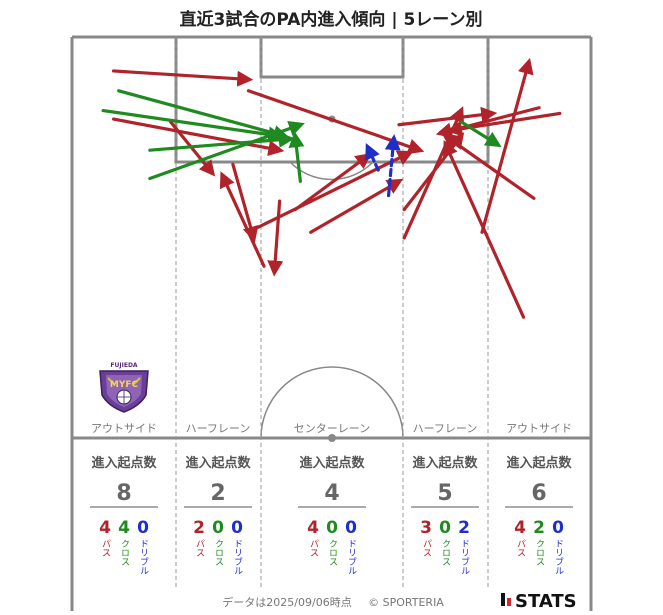  What do you see at coordinates (105, 528) in the screenshot?
I see `lane-1-pass-count: 4` at bounding box center [105, 528].